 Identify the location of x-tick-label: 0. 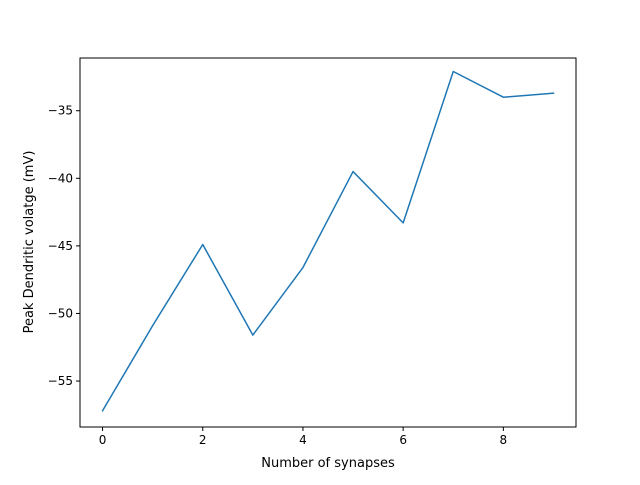
(103, 440).